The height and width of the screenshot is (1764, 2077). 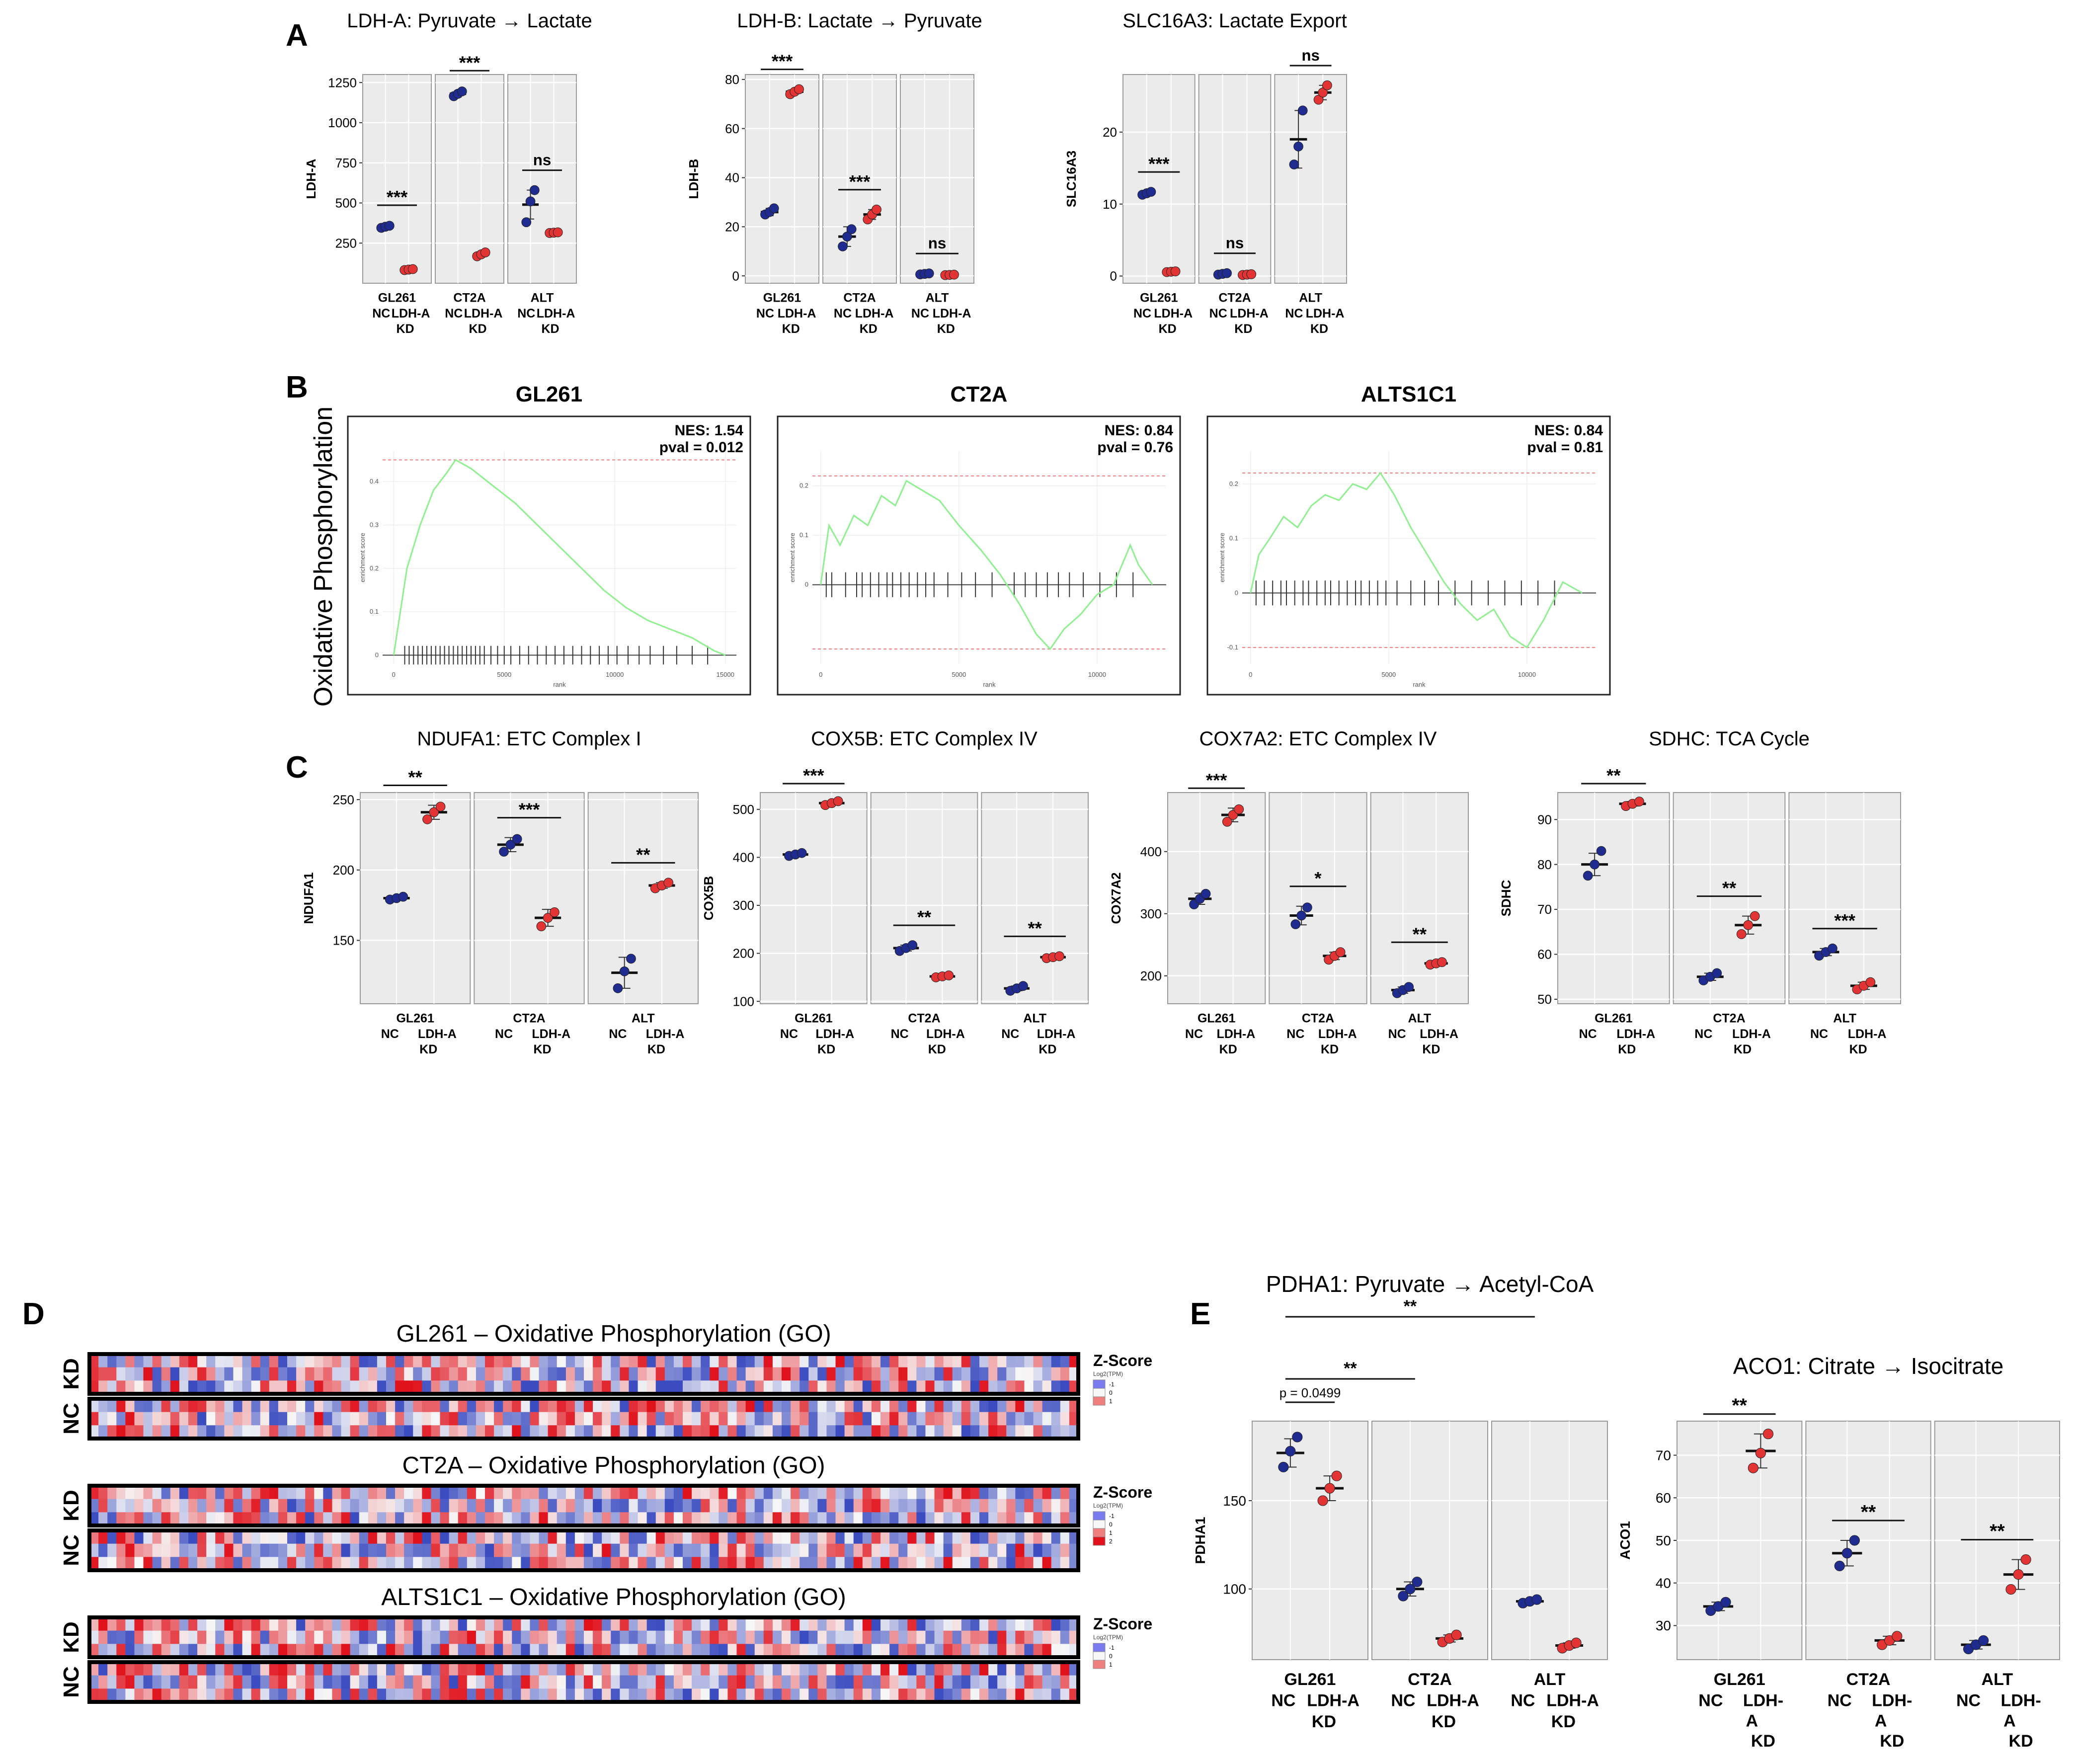 What do you see at coordinates (1544, 909) in the screenshot?
I see `y-tick-label: 70` at bounding box center [1544, 909].